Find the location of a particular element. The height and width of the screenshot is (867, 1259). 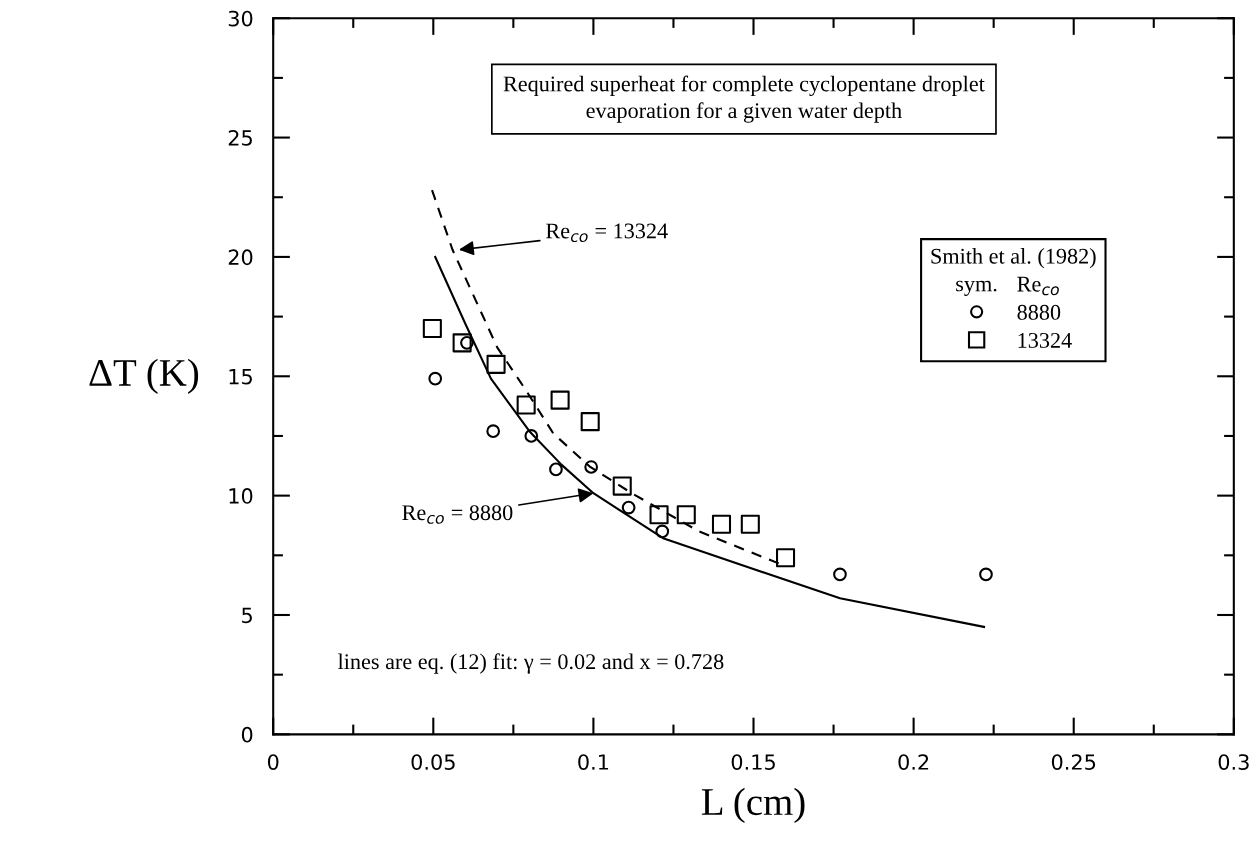

annotation: Re$_{co}$ = 8880 is located at coordinates (457, 514).